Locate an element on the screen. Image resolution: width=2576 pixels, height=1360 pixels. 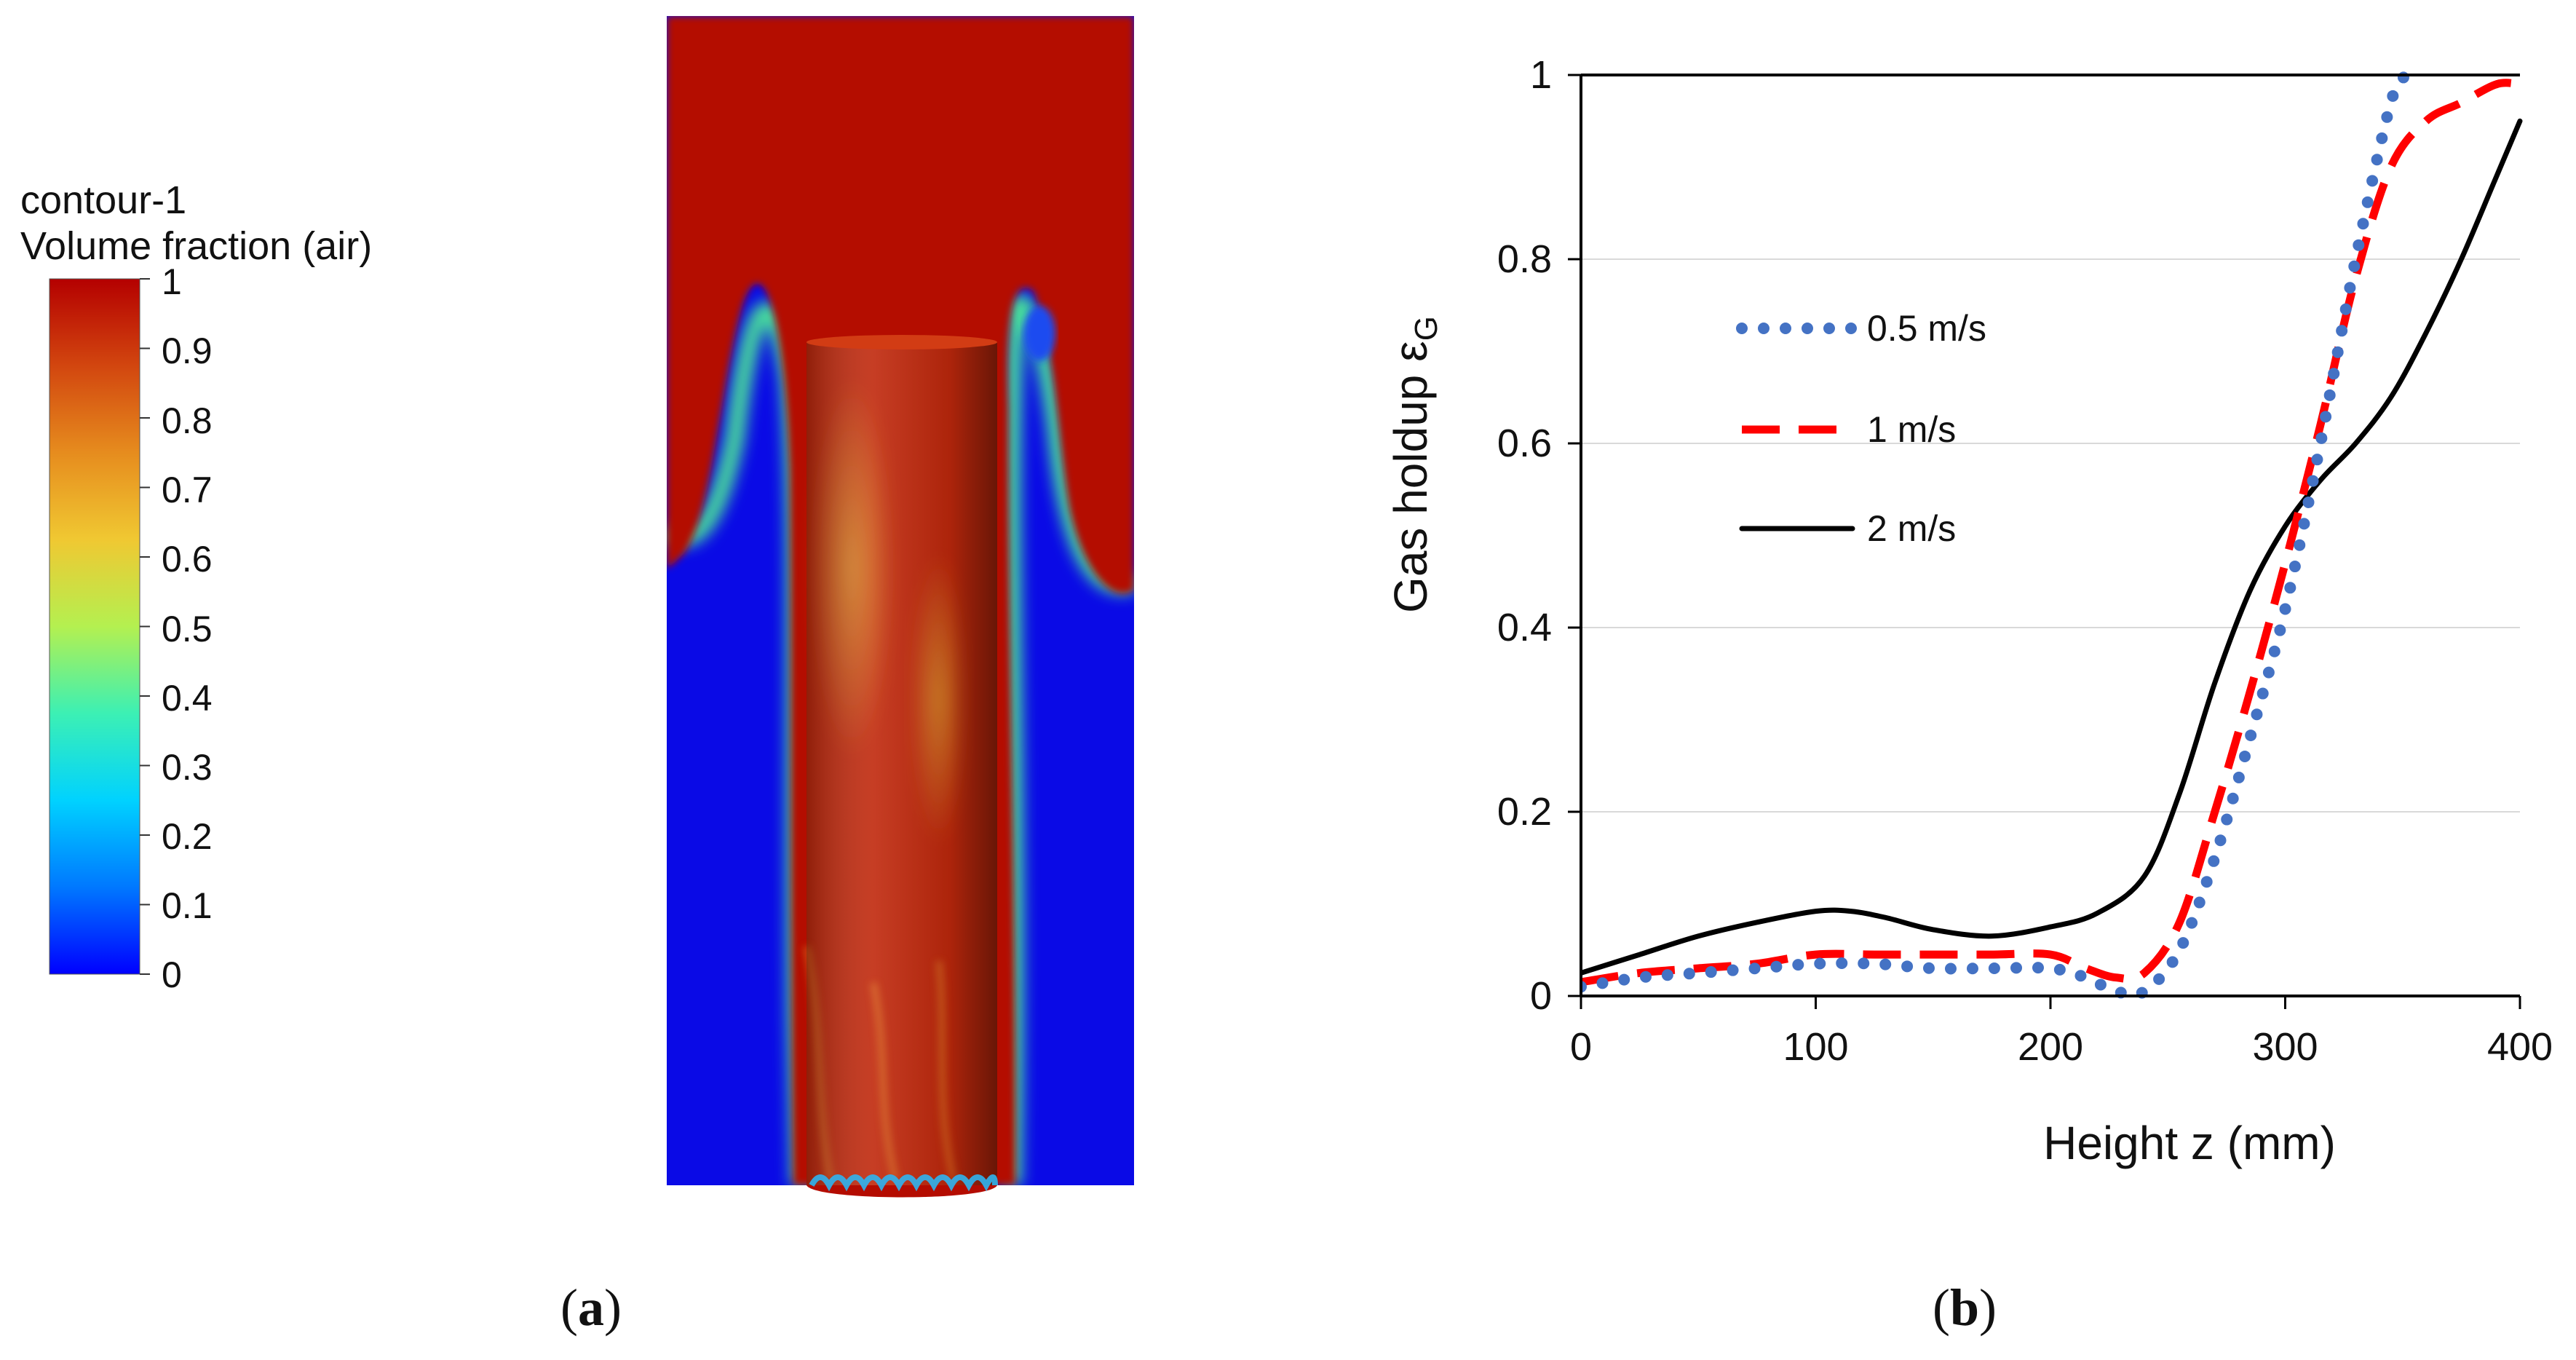
panel-label-b-open: ( is located at coordinates (1941, 1307).